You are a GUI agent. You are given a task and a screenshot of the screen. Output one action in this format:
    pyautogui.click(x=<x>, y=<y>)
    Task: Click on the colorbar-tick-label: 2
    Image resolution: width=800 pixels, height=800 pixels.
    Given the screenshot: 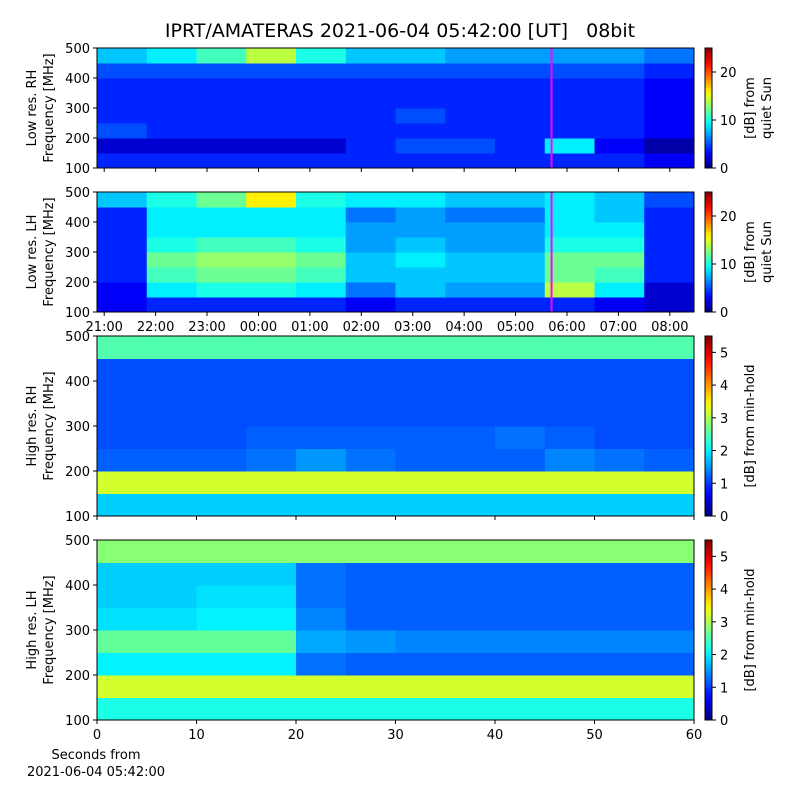 What is the action you would take?
    pyautogui.click(x=724, y=452)
    